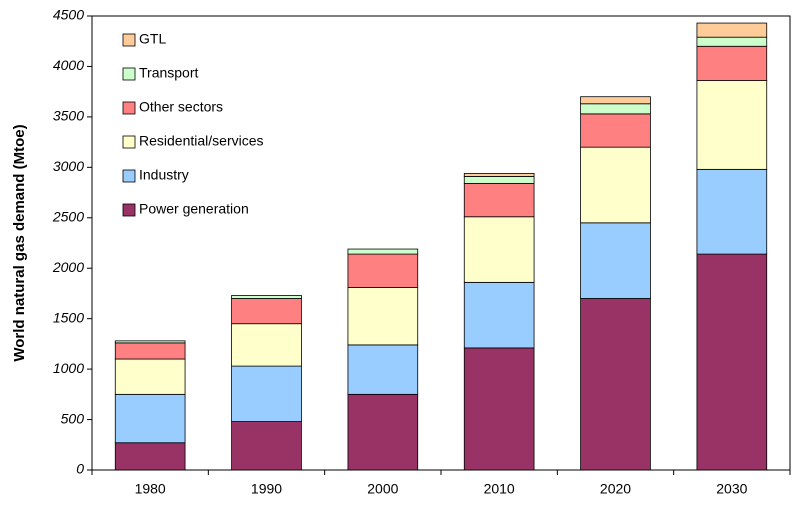  What do you see at coordinates (68, 216) in the screenshot?
I see `y-tick-label: 2500` at bounding box center [68, 216].